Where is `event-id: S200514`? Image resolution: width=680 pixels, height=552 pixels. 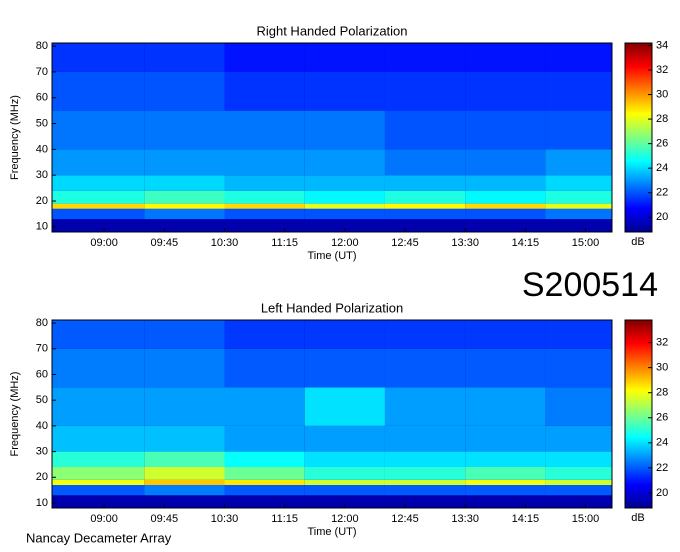 event-id: S200514 is located at coordinates (590, 285).